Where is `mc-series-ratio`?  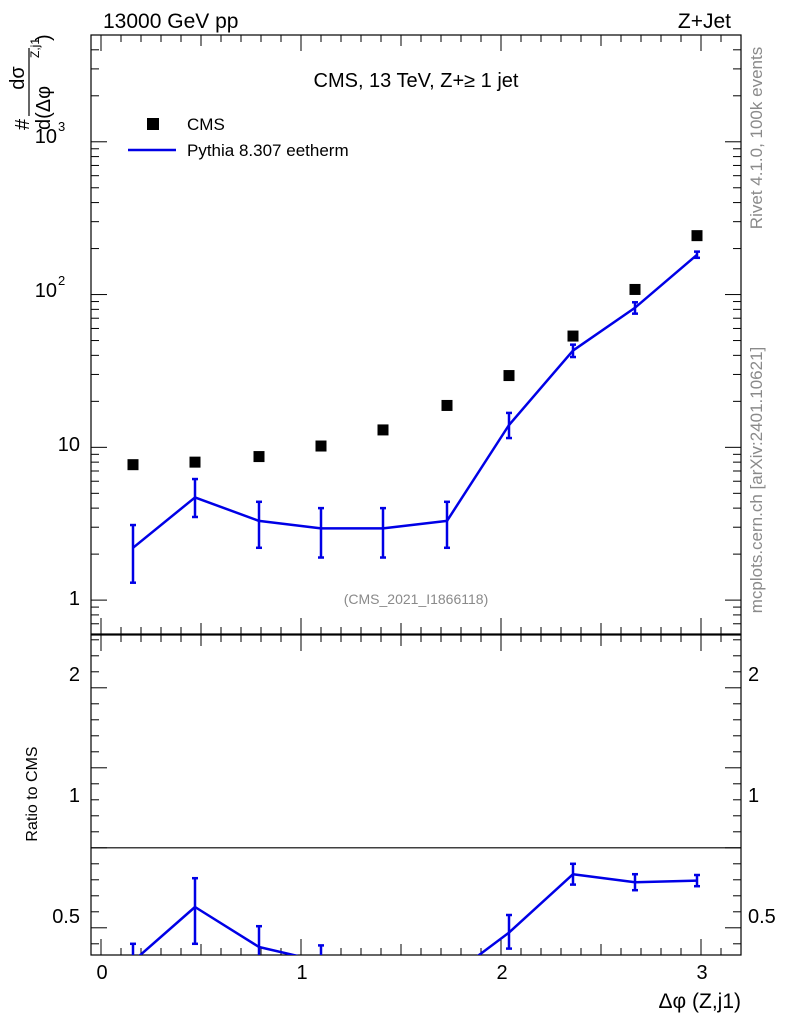 mc-series-ratio is located at coordinates (415, 908).